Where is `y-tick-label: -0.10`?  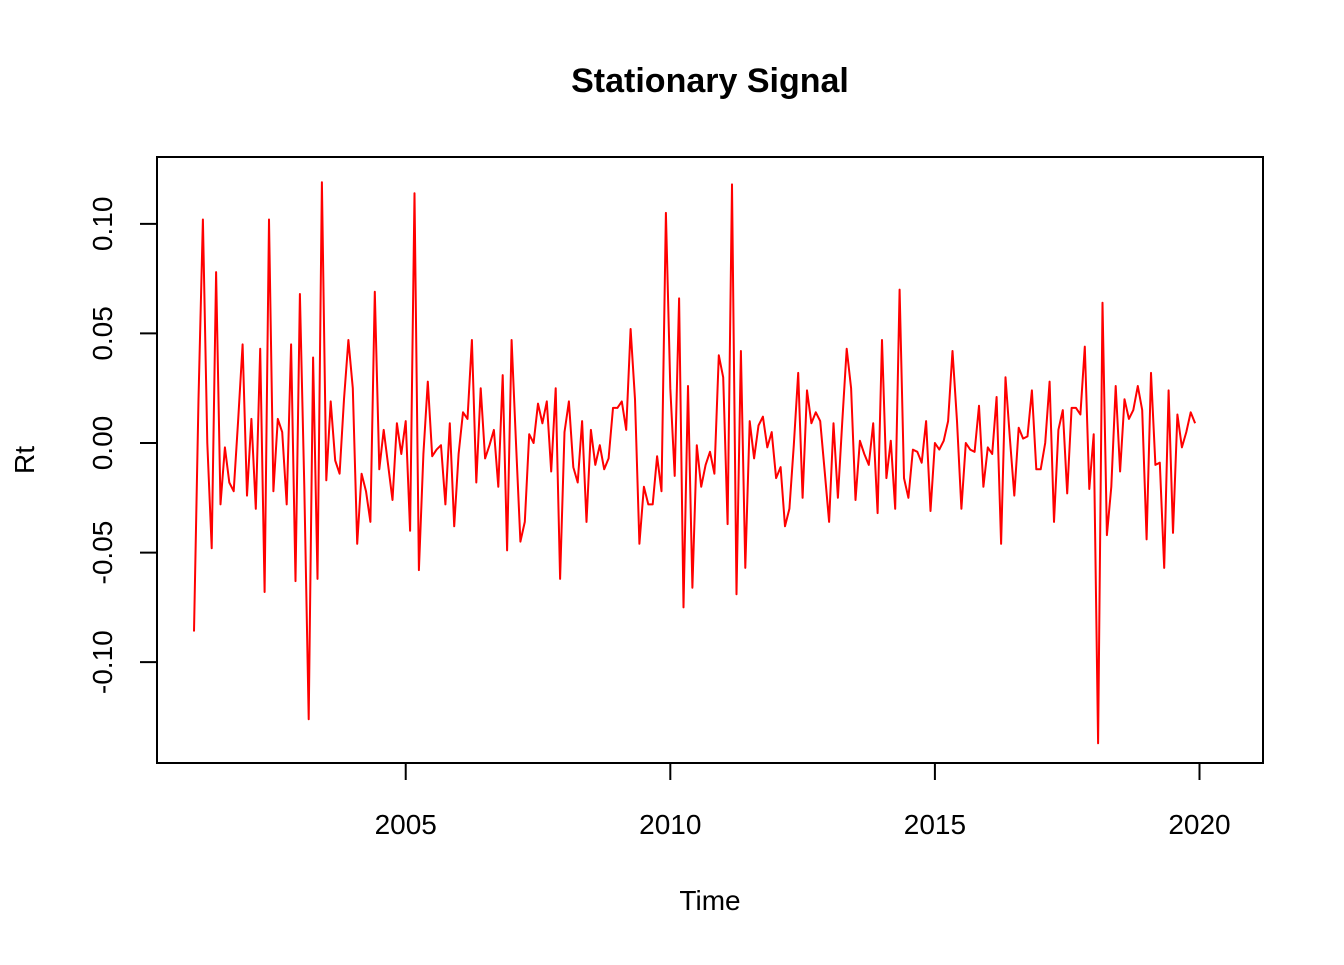 y-tick-label: -0.10 is located at coordinates (102, 662).